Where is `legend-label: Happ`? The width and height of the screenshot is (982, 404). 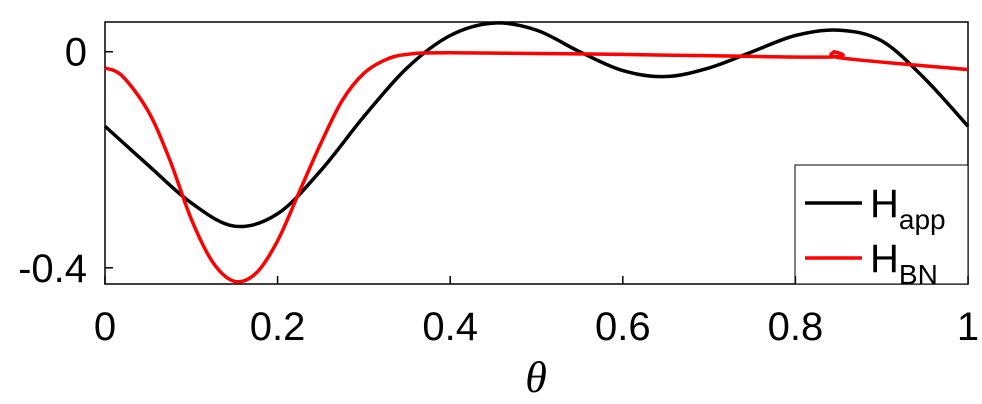 legend-label: Happ is located at coordinates (908, 208).